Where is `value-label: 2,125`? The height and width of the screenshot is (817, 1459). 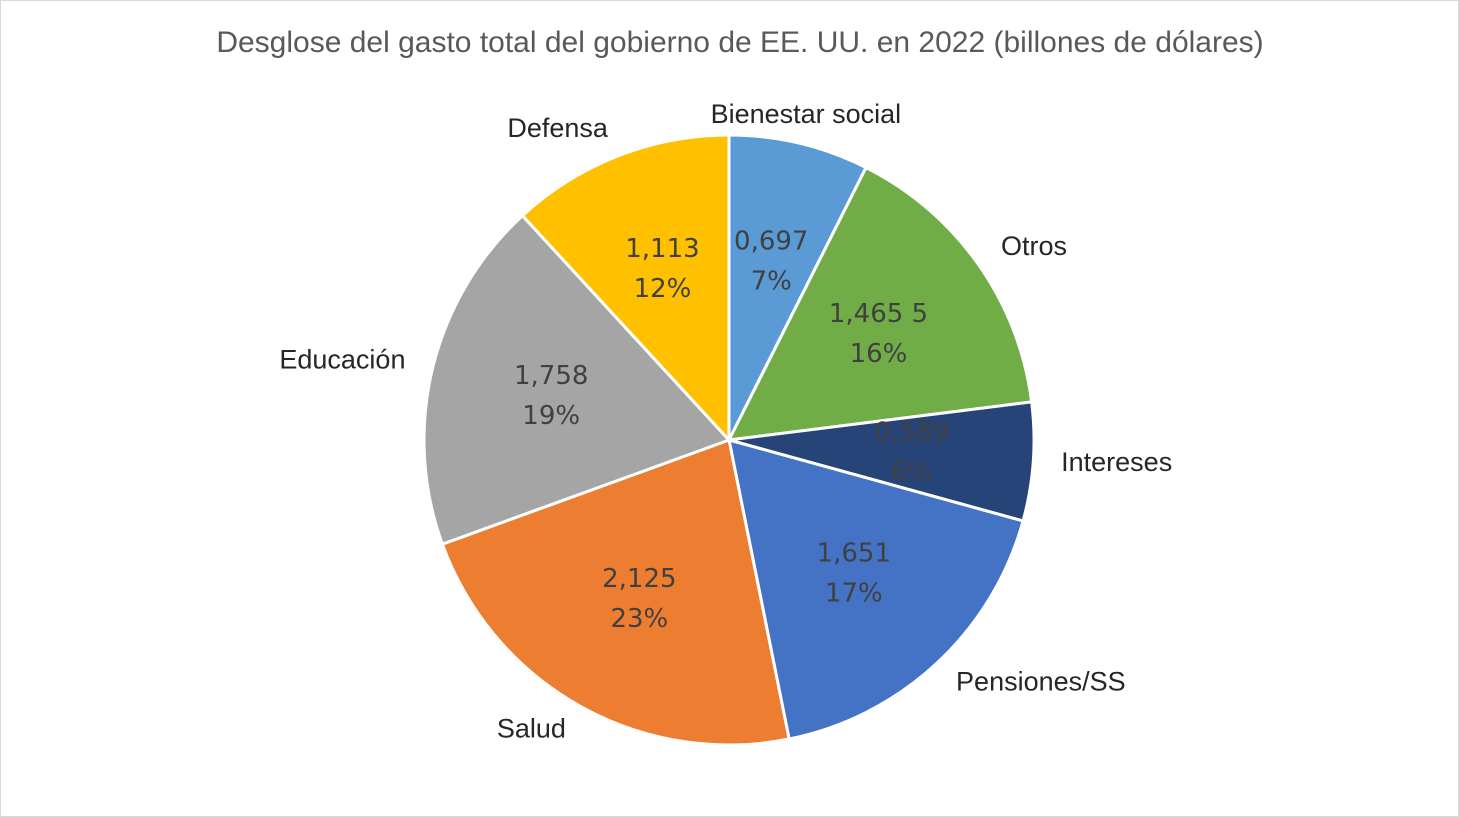
value-label: 2,125 is located at coordinates (639, 579).